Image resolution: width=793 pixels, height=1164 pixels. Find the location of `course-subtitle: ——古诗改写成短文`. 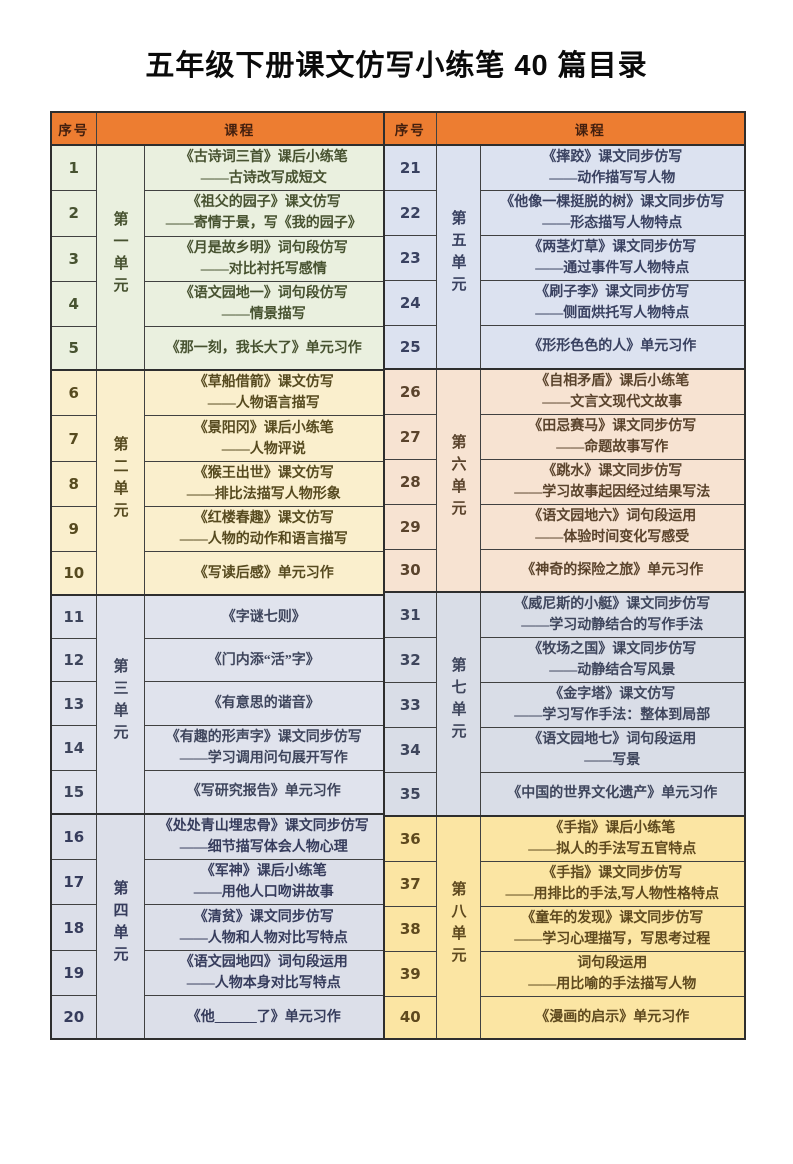

course-subtitle: ——古诗改写成短文 is located at coordinates (263, 179).